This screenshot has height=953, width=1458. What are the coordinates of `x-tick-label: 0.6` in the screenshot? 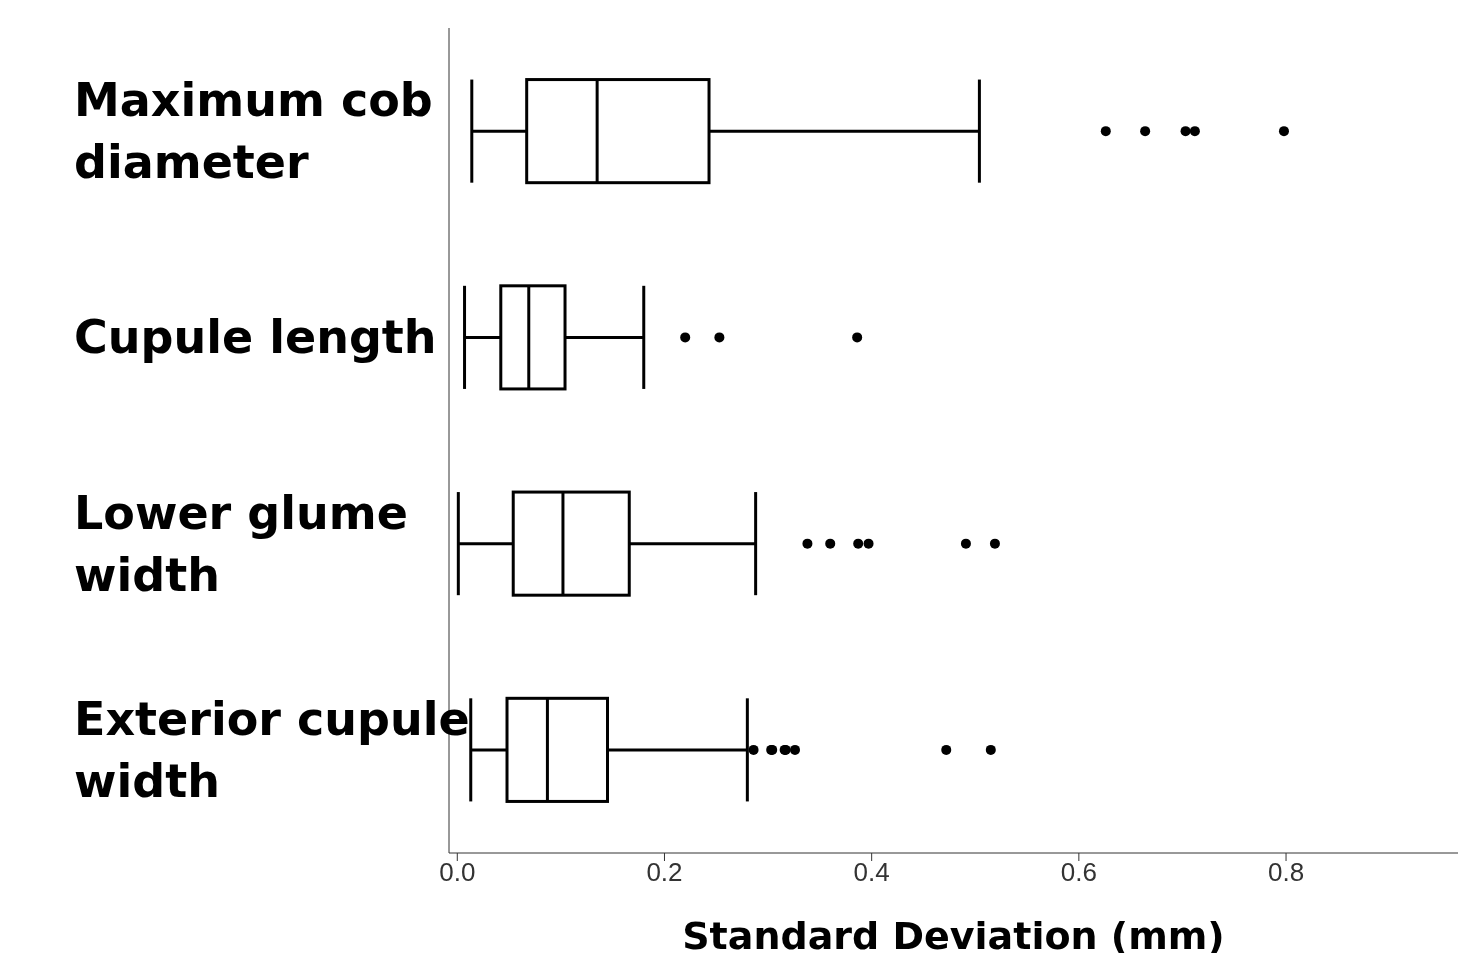 It's located at (1078, 872).